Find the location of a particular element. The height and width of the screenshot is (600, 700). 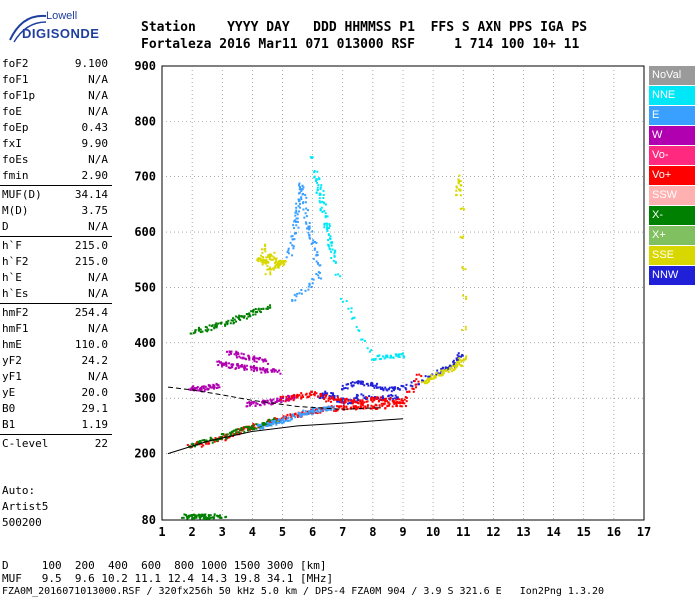

legend-item-e: E is located at coordinates (672, 115).